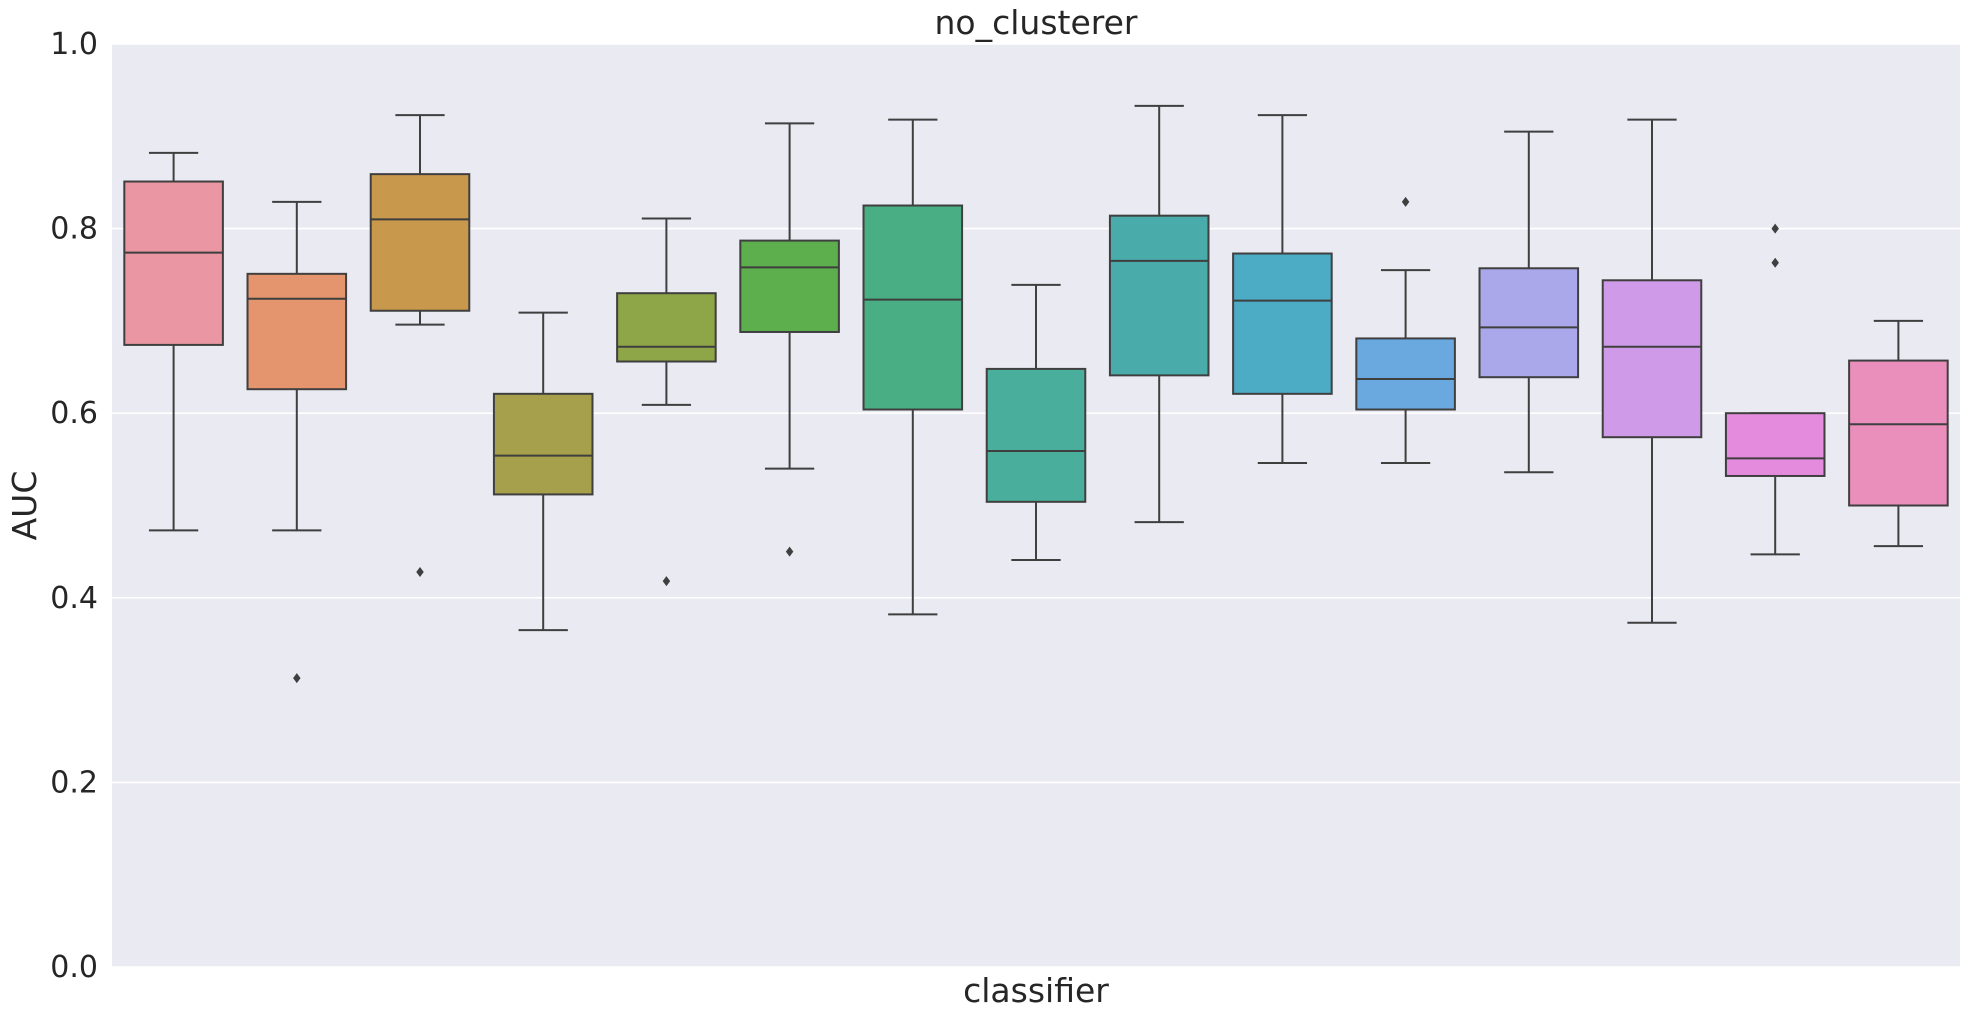 The image size is (1980, 1016). Describe the element at coordinates (74, 782) in the screenshot. I see `y-tick-label: 0.2` at that location.